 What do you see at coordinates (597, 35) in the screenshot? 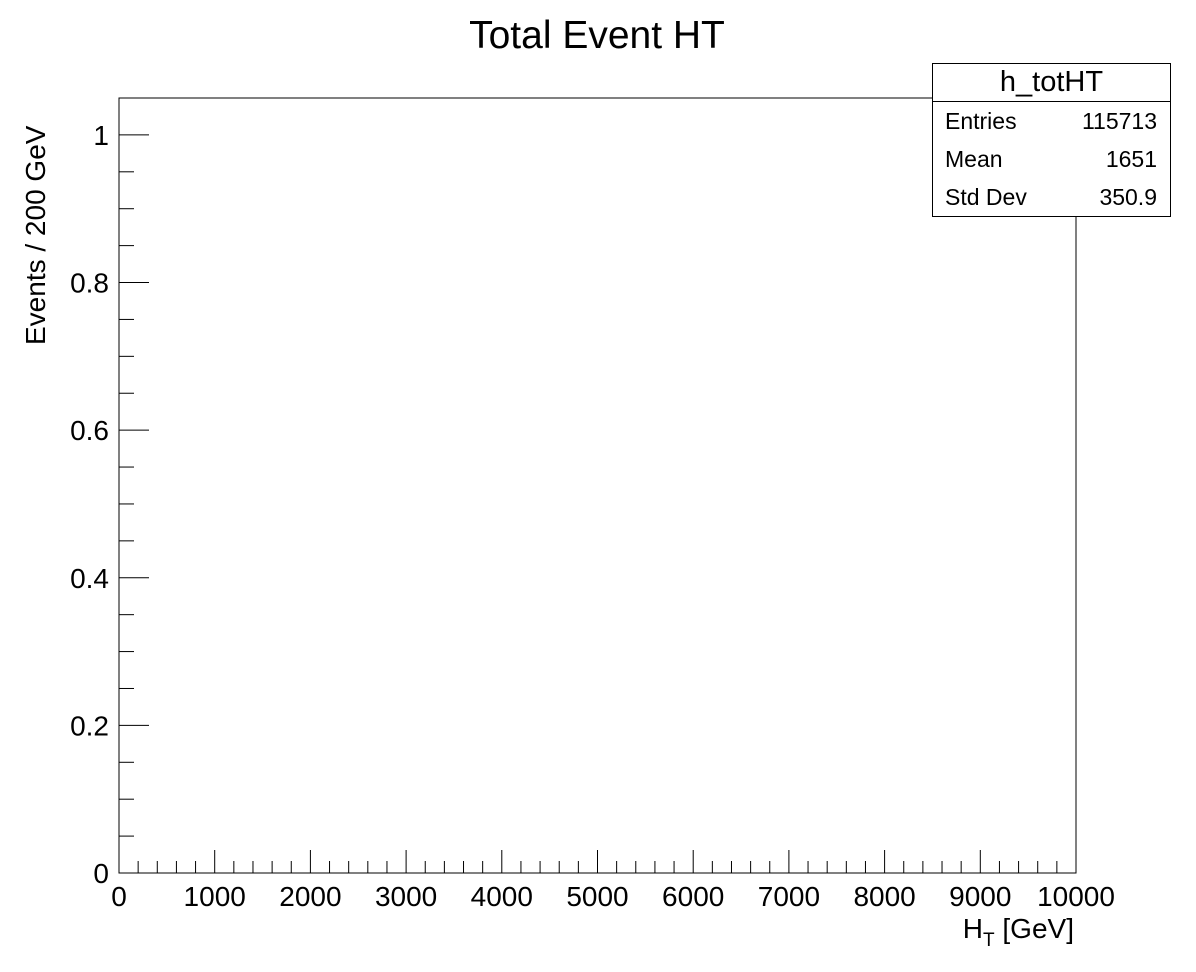
I see `chart-title: Total Event HT` at bounding box center [597, 35].